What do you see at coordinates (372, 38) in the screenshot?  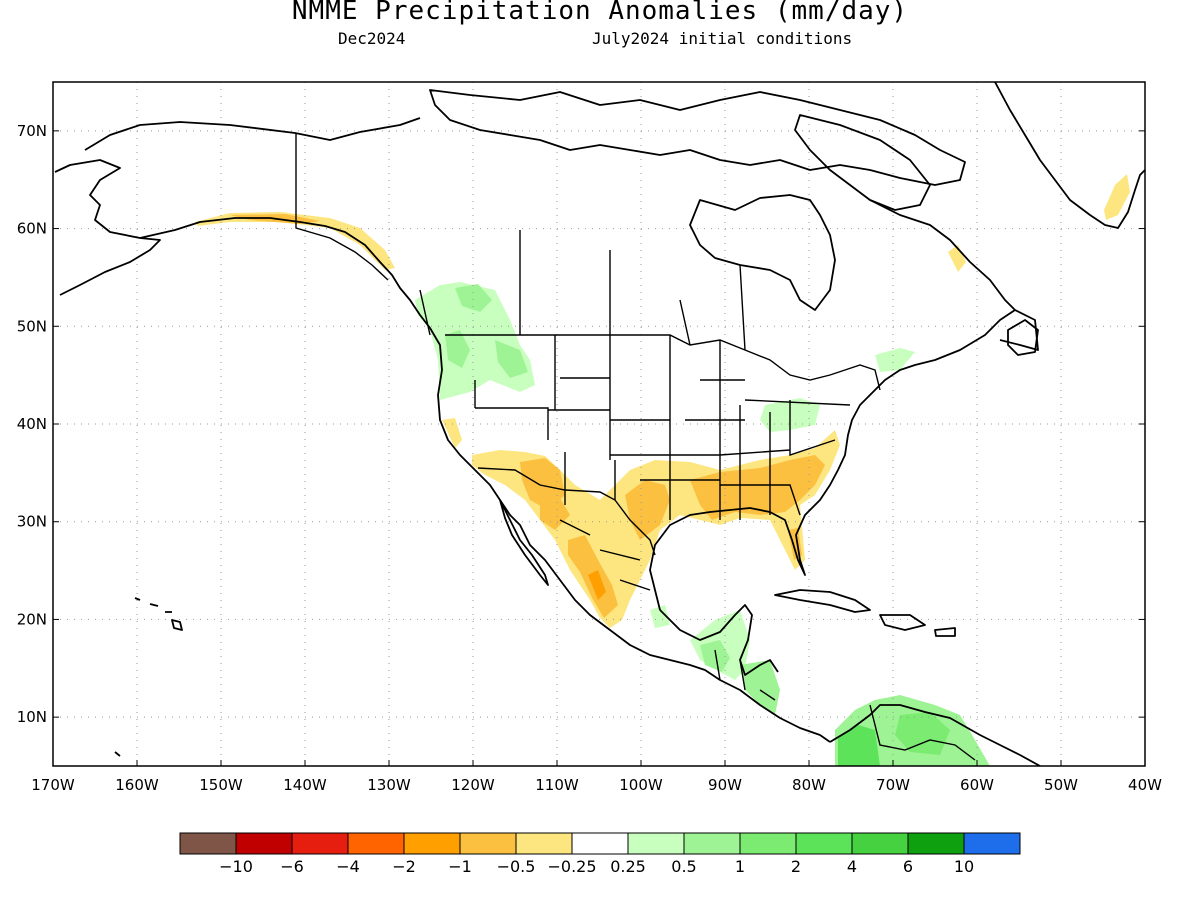 I see `forecast-month-label: Dec2024` at bounding box center [372, 38].